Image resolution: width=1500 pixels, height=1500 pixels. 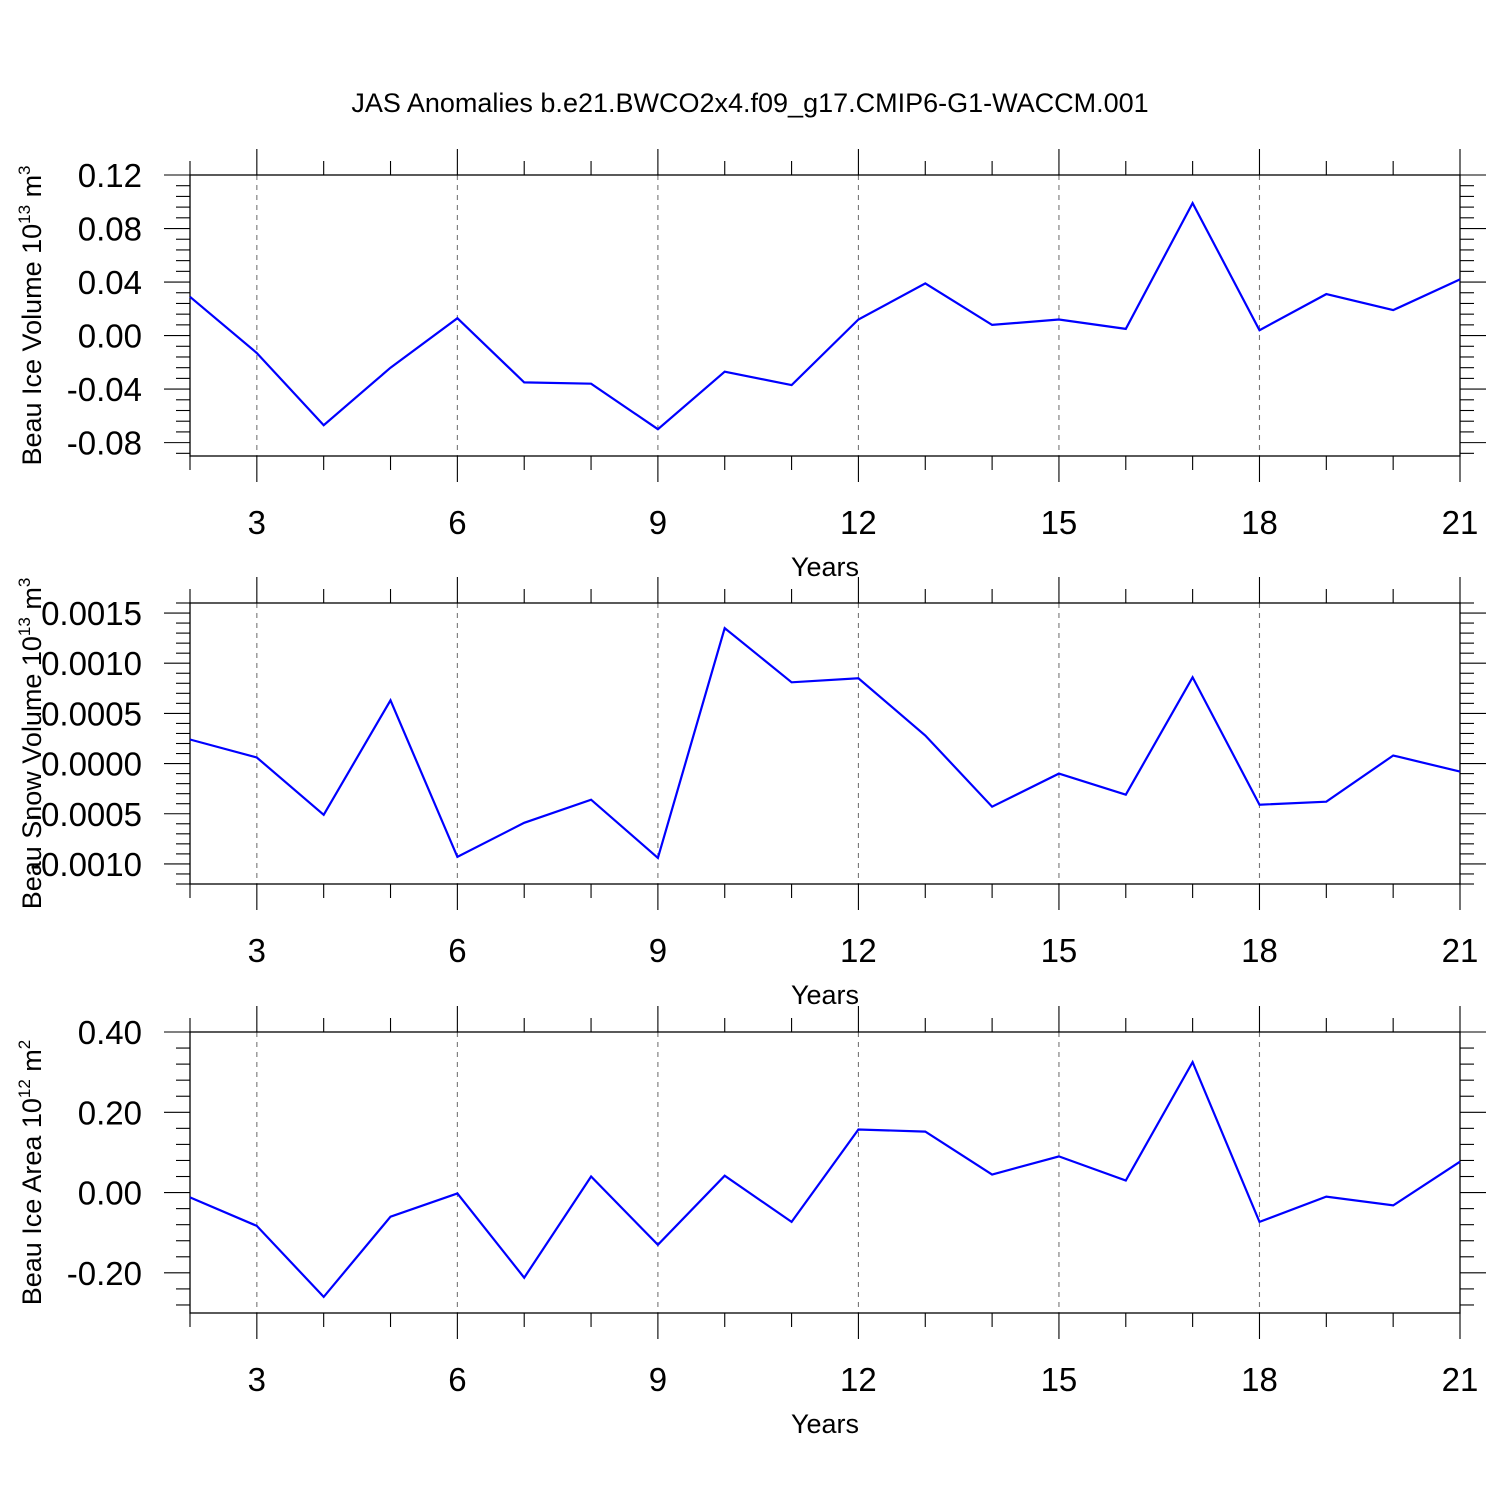 What do you see at coordinates (32, 1201) in the screenshot?
I see `y-axis-label-main: Beau Ice Area 10` at bounding box center [32, 1201].